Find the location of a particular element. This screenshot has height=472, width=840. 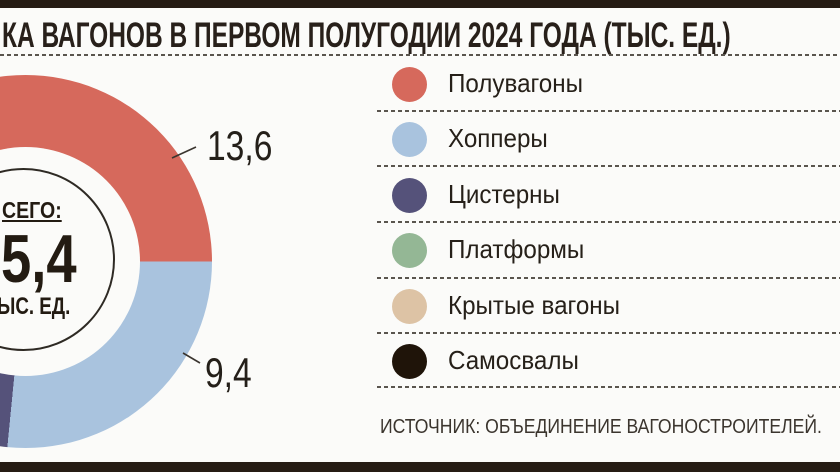

legend-dot-krytye-vagony is located at coordinates (409, 306).